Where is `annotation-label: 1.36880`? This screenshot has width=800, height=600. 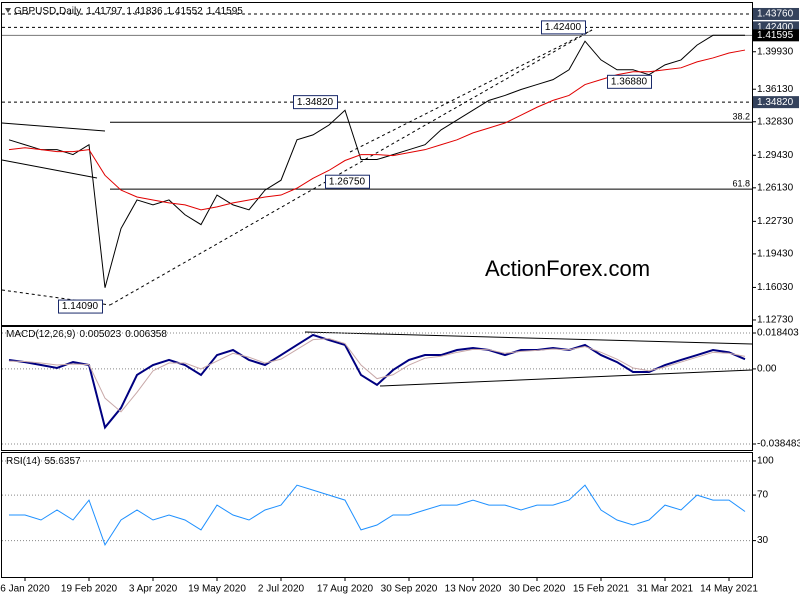 annotation-label: 1.36880 is located at coordinates (629, 81).